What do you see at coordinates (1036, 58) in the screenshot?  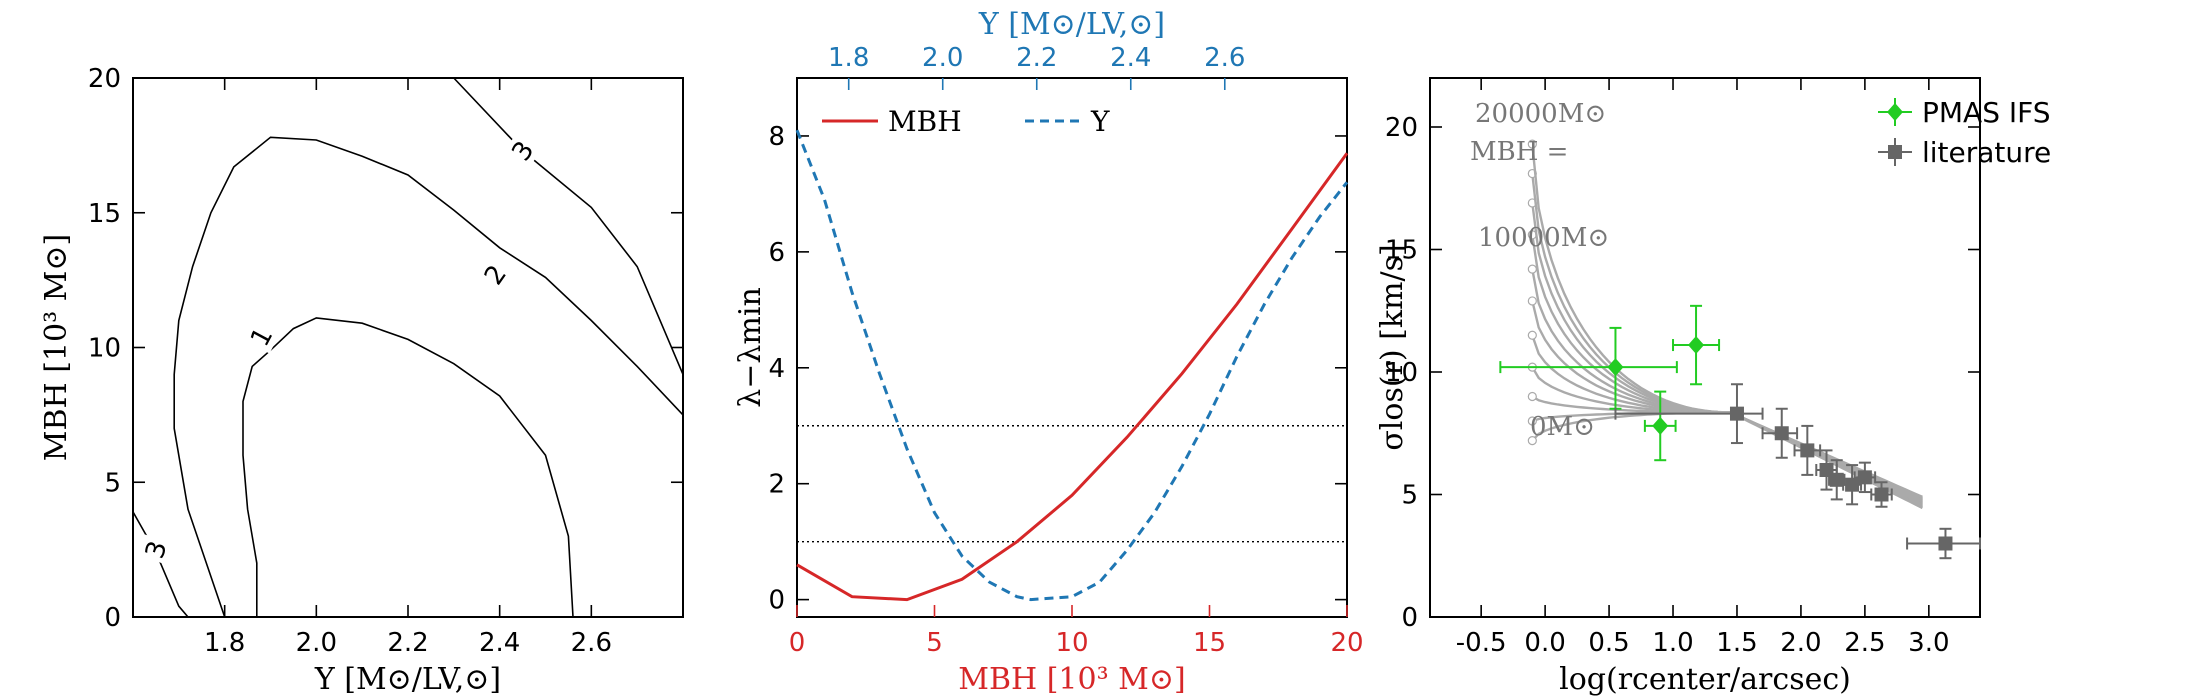 I see `top-x-tick-label: 2.2` at bounding box center [1036, 58].